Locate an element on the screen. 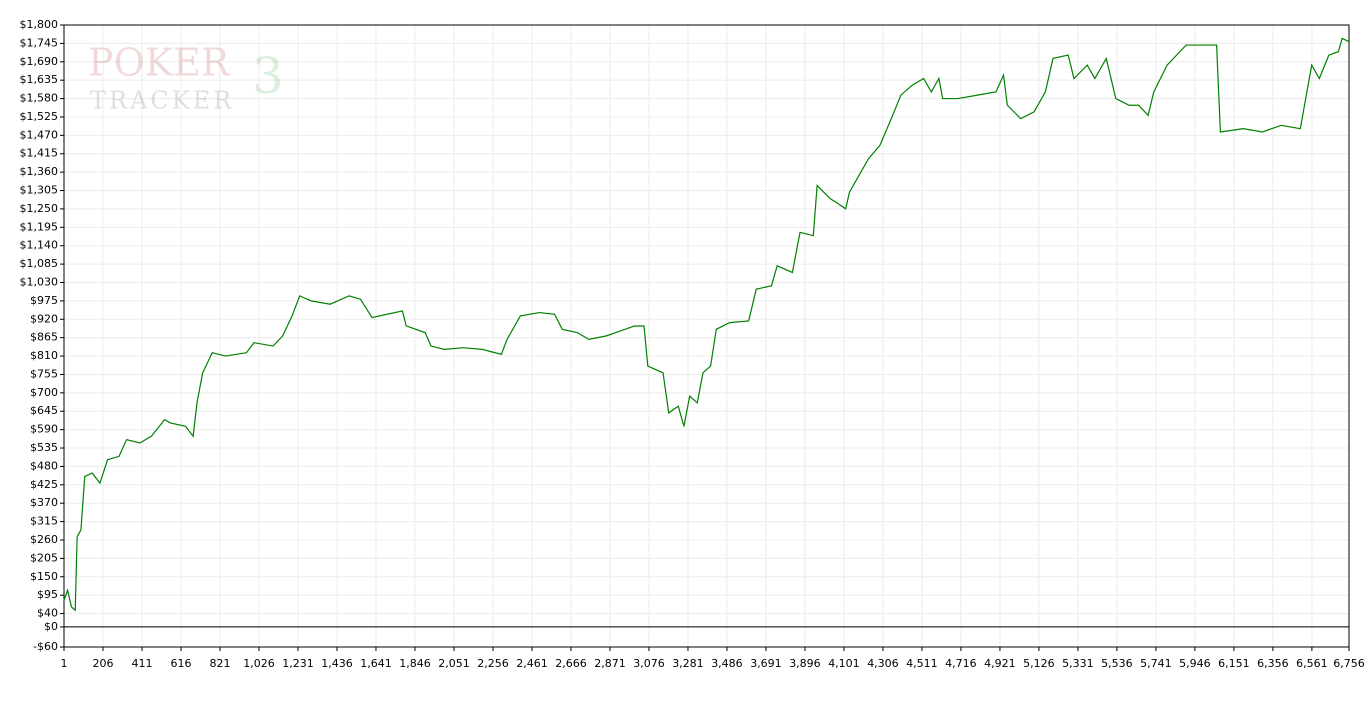  x-tick-label: 4,306 is located at coordinates (883, 663).